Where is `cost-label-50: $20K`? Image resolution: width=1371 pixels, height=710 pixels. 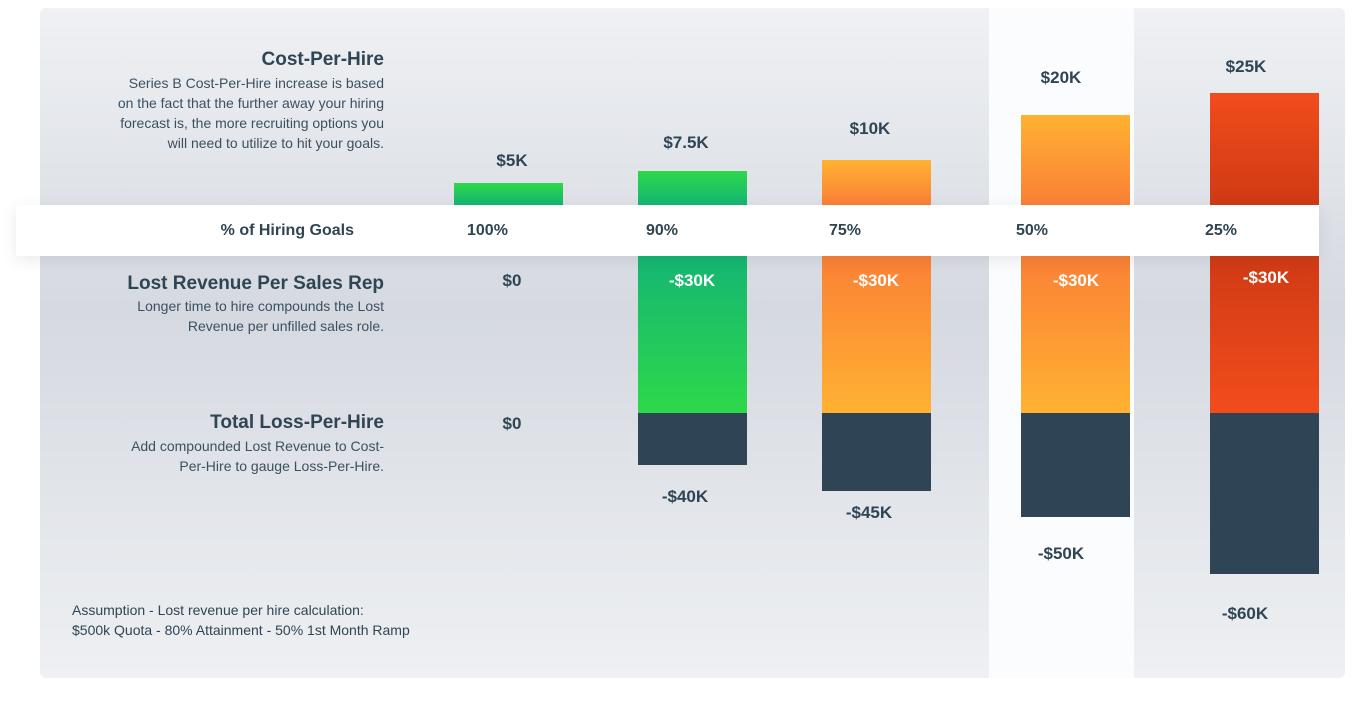
cost-label-50: $20K is located at coordinates (1061, 77).